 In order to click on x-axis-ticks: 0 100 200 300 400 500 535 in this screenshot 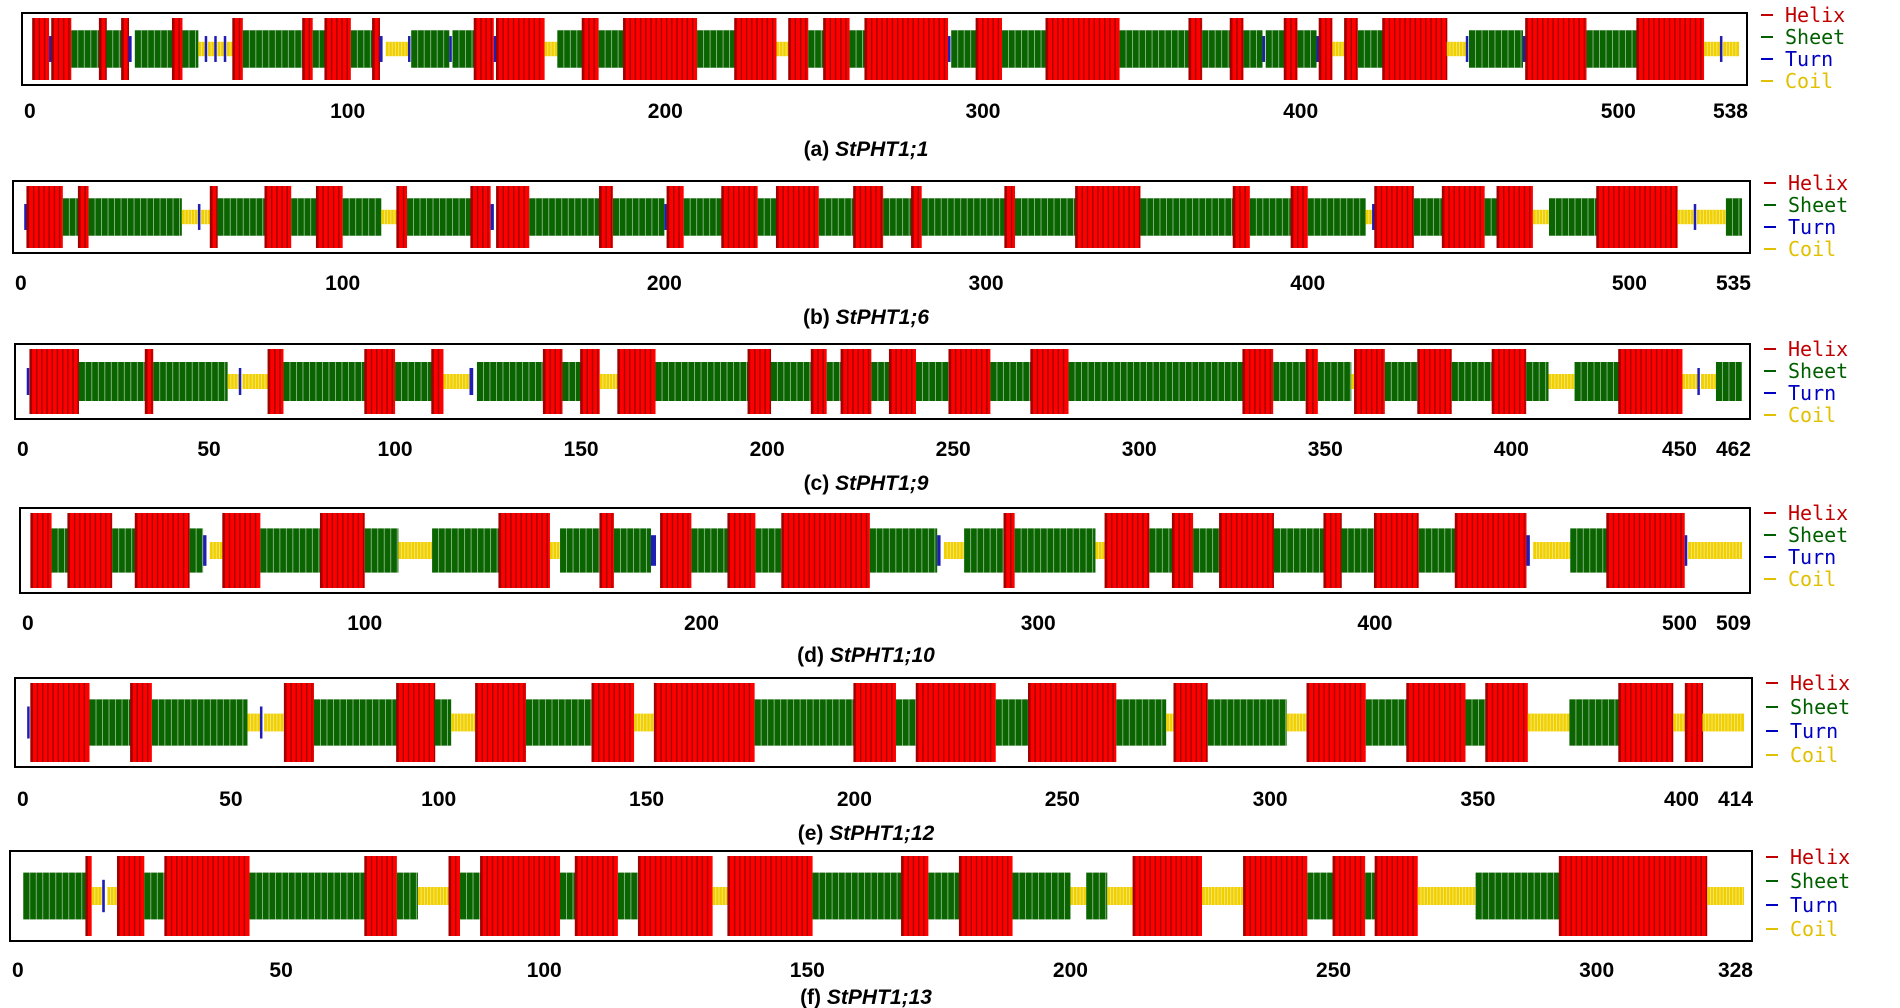, I will do `click(883, 283)`.